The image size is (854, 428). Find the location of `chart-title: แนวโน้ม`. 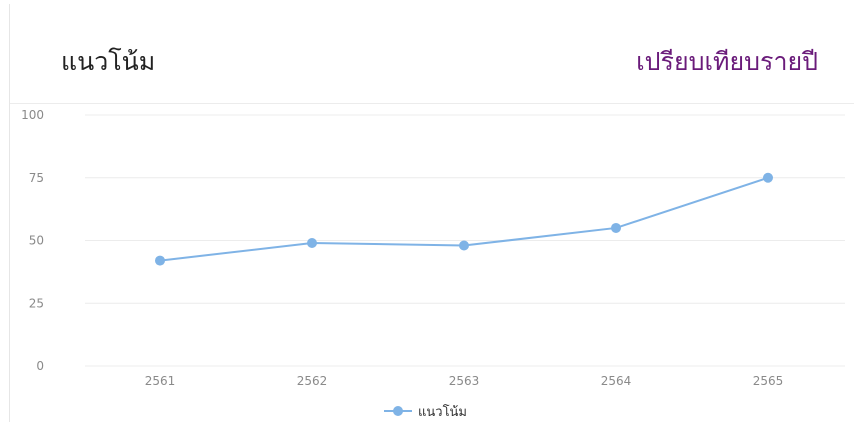

chart-title: แนวโน้ม is located at coordinates (108, 61).